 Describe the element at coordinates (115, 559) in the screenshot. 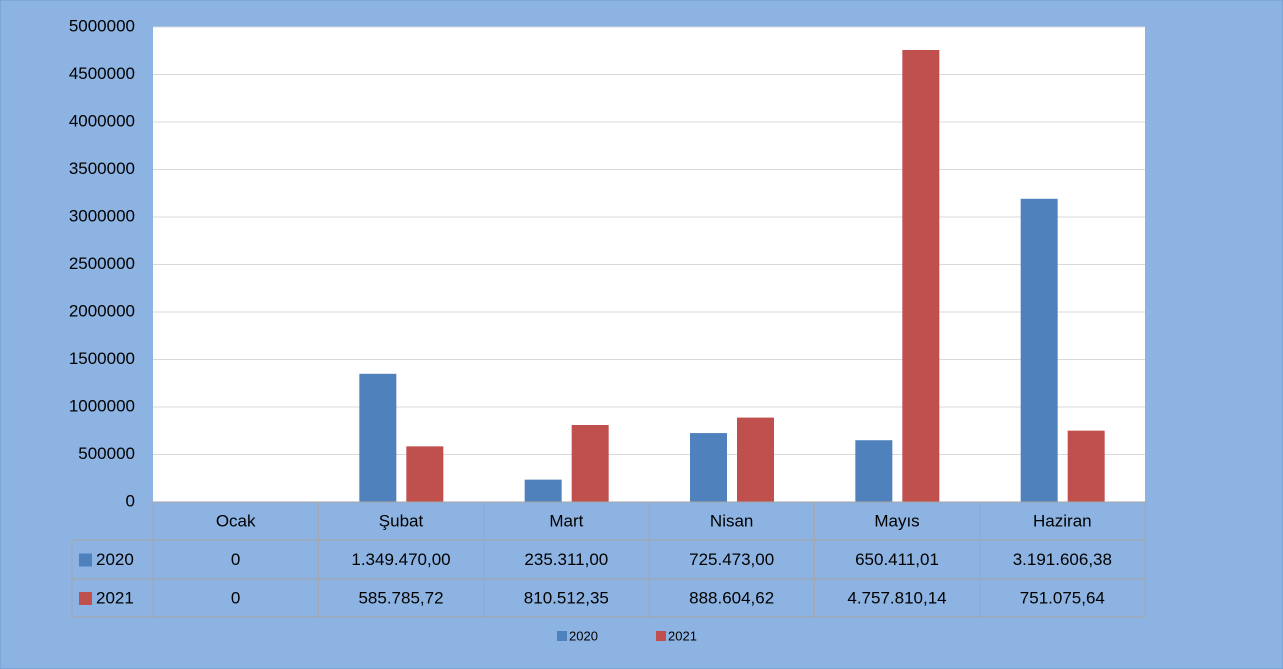

I see `table-legend-label: 2020` at that location.